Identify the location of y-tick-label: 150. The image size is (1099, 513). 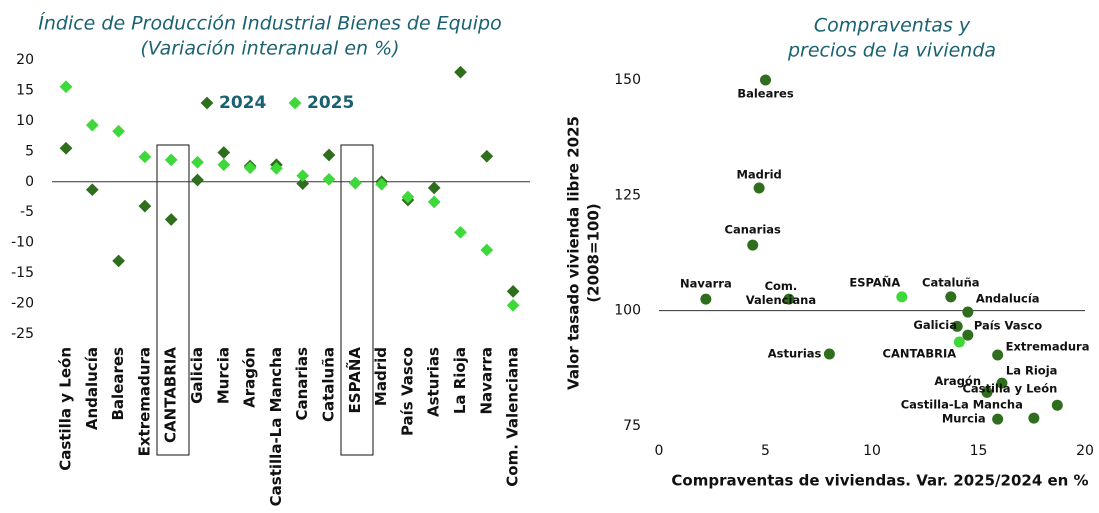
(627, 80).